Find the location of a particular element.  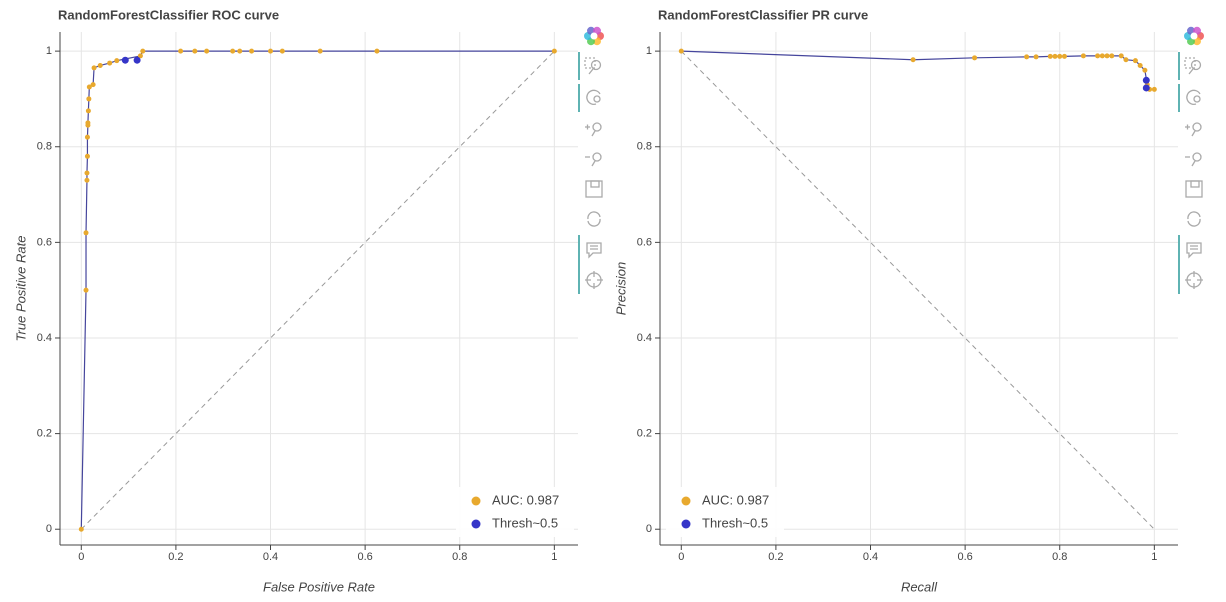

y-tick-label: 0 is located at coordinates (49, 529).